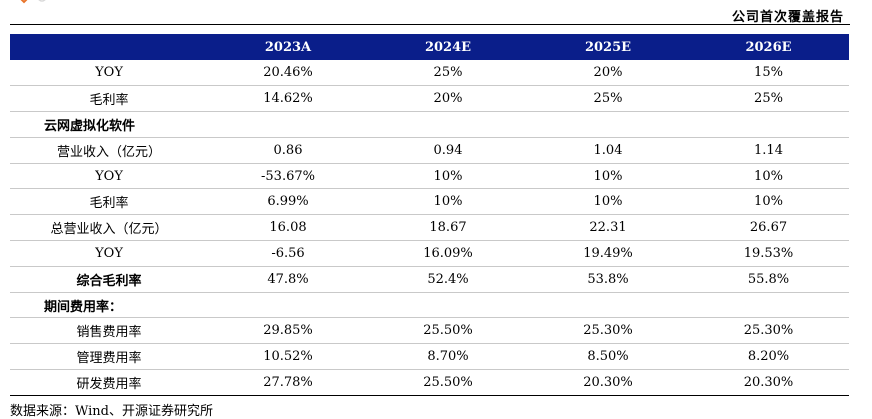  I want to click on table-cell: 8.70%, so click(448, 357).